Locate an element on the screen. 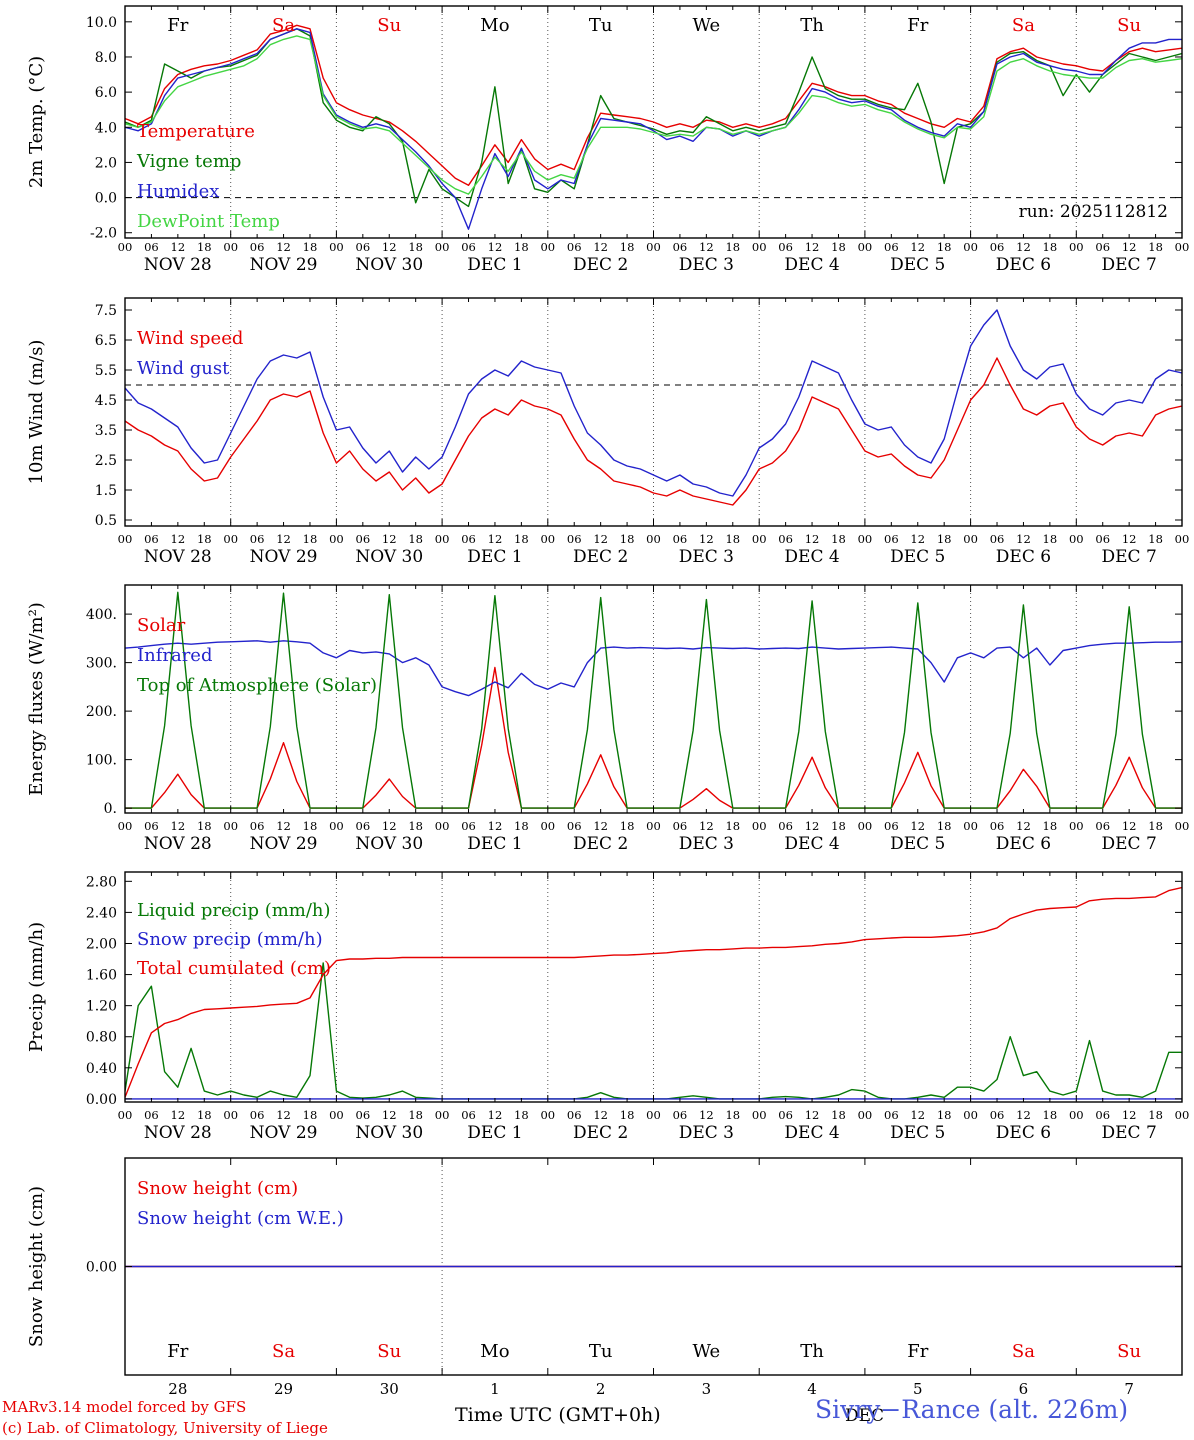 The width and height of the screenshot is (1194, 1440). y-tick-label: 7.5 is located at coordinates (106, 311).